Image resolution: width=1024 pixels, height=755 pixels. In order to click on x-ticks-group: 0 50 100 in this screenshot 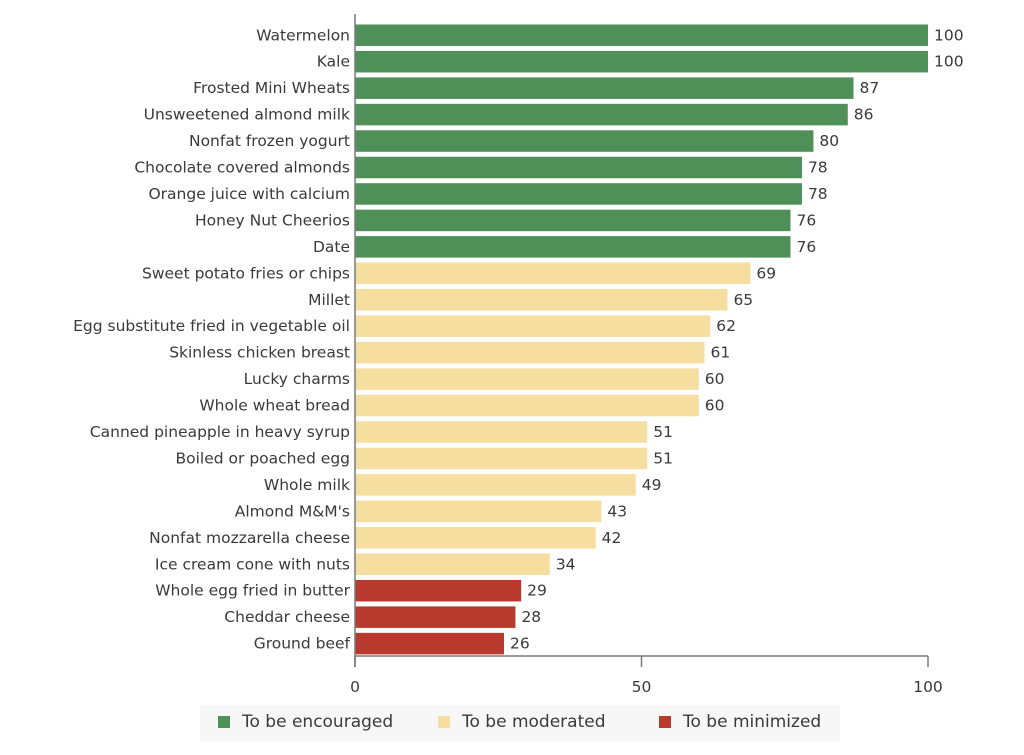, I will do `click(646, 676)`.